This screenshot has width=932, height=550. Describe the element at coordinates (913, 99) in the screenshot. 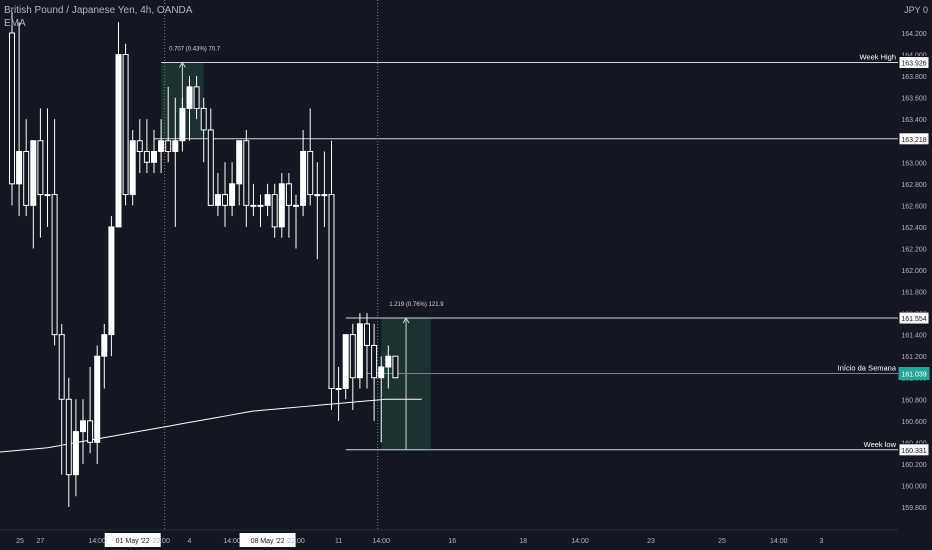

I see `y-tick-label: 163.600` at that location.